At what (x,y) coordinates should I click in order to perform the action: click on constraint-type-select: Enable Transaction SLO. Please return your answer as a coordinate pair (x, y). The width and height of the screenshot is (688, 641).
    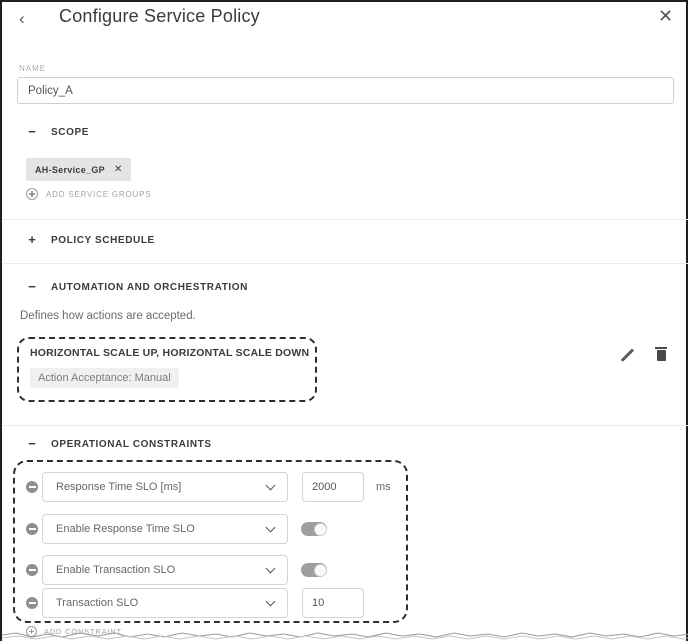
    Looking at the image, I should click on (165, 570).